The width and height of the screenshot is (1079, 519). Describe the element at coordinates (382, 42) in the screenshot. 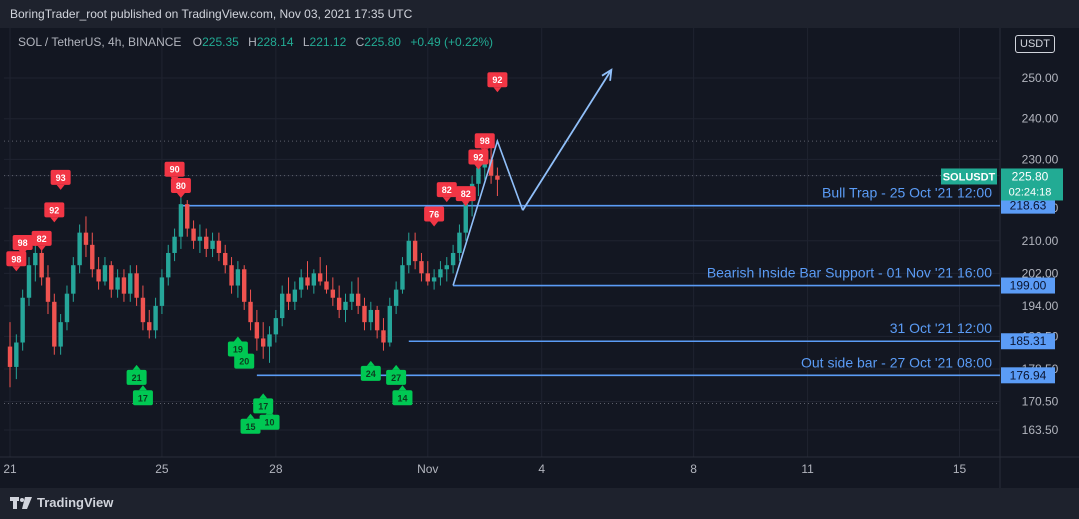

I see `close-value: 225.80` at that location.